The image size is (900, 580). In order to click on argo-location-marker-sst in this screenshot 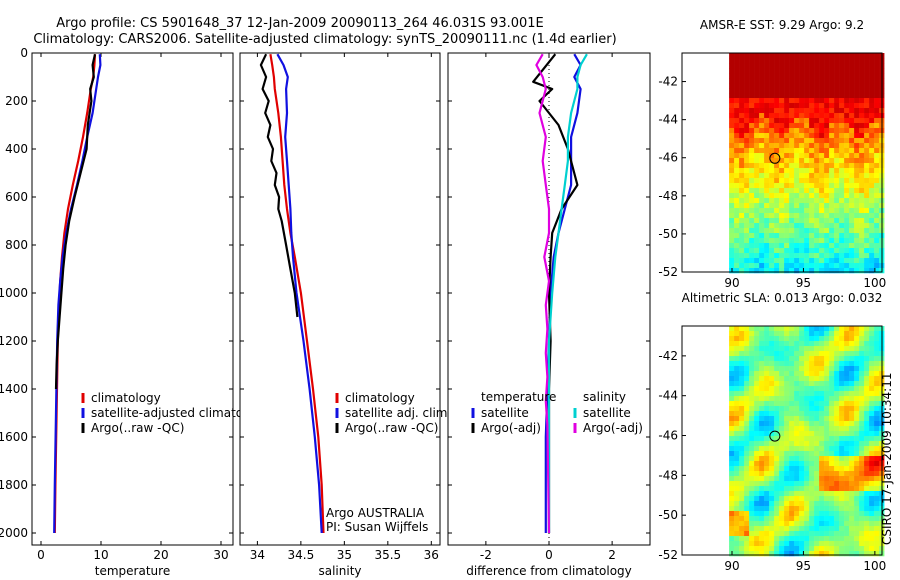, I will do `click(775, 158)`.